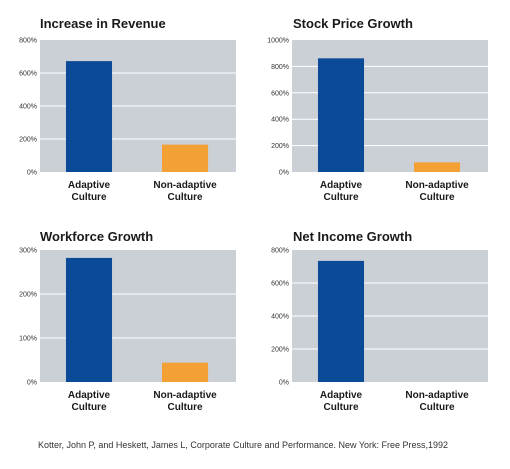 Image resolution: width=510 pixels, height=469 pixels. What do you see at coordinates (278, 41) in the screenshot?
I see `y-tick-label: 1000%` at bounding box center [278, 41].